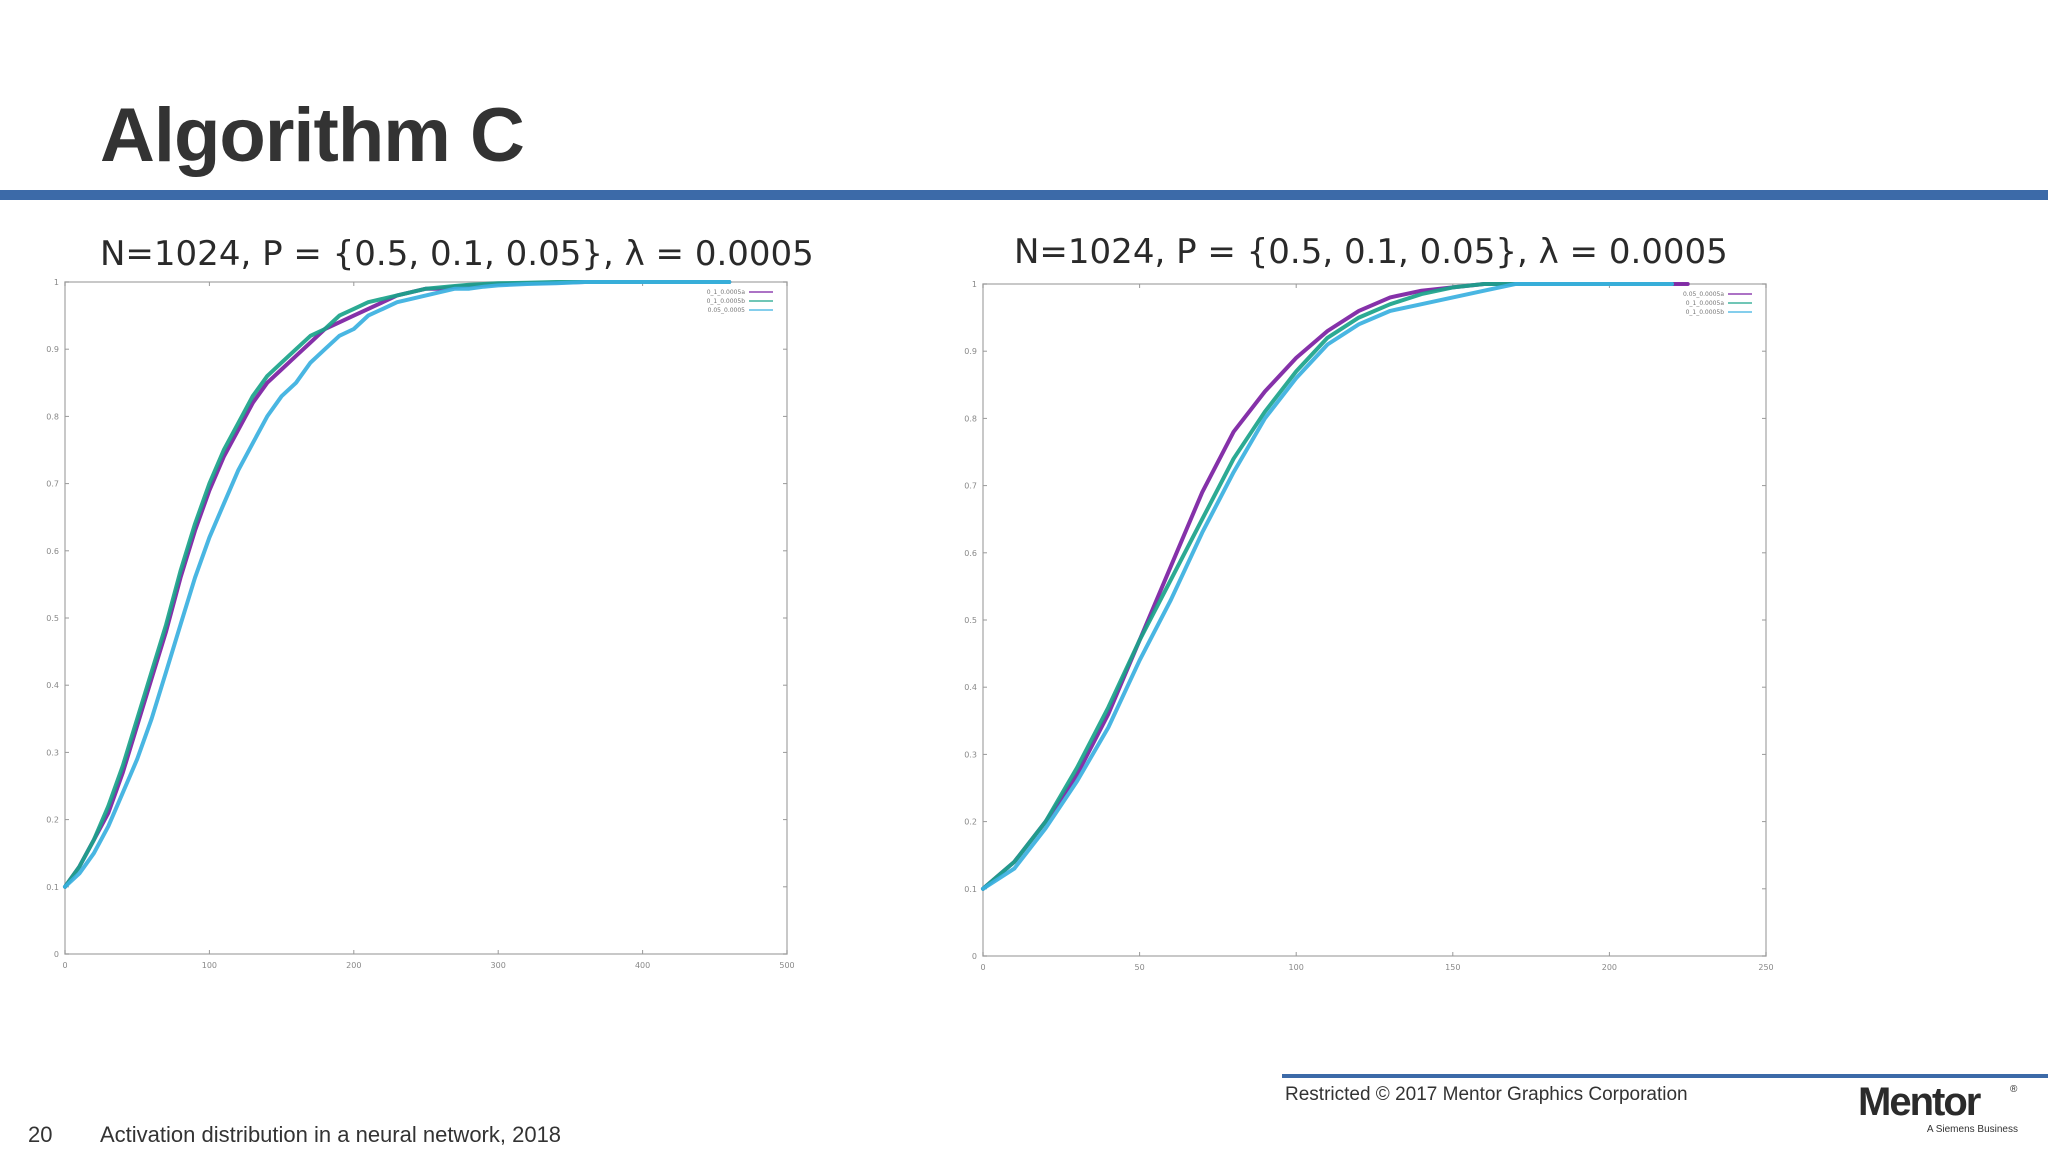 This screenshot has width=2048, height=1152. What do you see at coordinates (1665, 1076) in the screenshot?
I see `footer-divider` at bounding box center [1665, 1076].